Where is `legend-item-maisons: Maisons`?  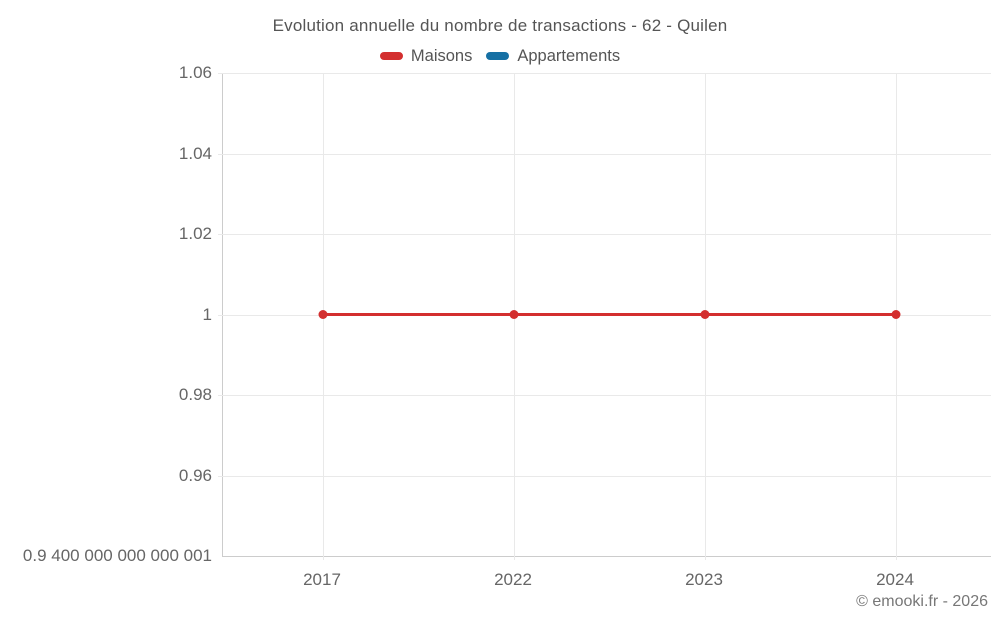 legend-item-maisons: Maisons is located at coordinates (426, 56).